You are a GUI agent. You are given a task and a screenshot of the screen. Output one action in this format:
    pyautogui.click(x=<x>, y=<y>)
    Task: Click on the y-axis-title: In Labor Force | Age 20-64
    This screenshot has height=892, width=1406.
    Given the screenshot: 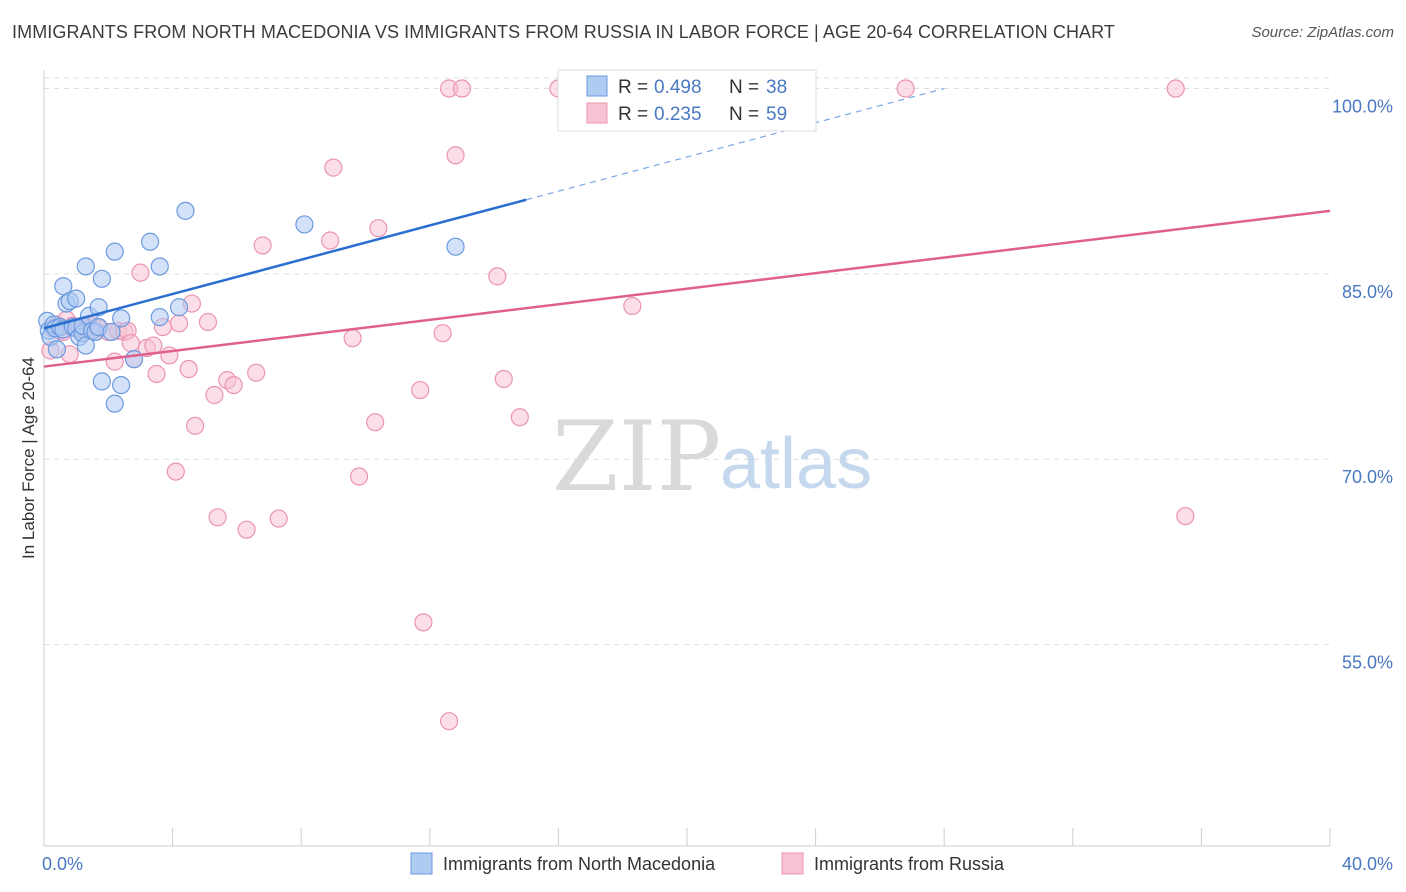 What is the action you would take?
    pyautogui.click(x=28, y=458)
    